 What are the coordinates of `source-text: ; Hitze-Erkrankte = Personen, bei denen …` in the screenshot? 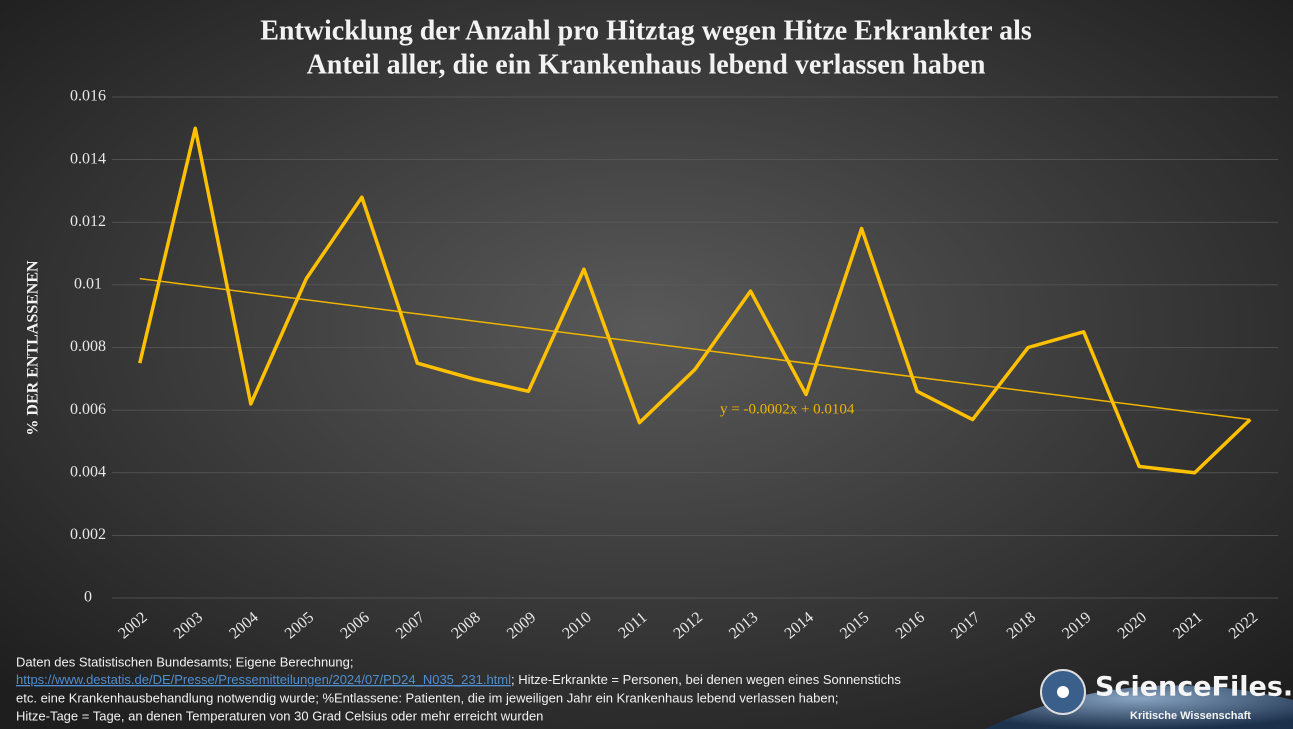 It's located at (706, 679).